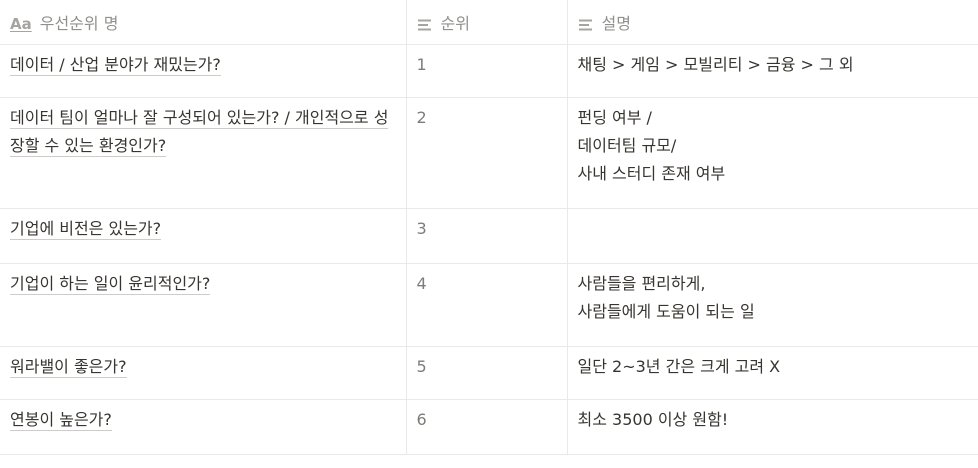 The width and height of the screenshot is (978, 468). I want to click on cell-description: 채팅 > 게임 > 모빌리티 > 금융 > 그 외, so click(772, 71).